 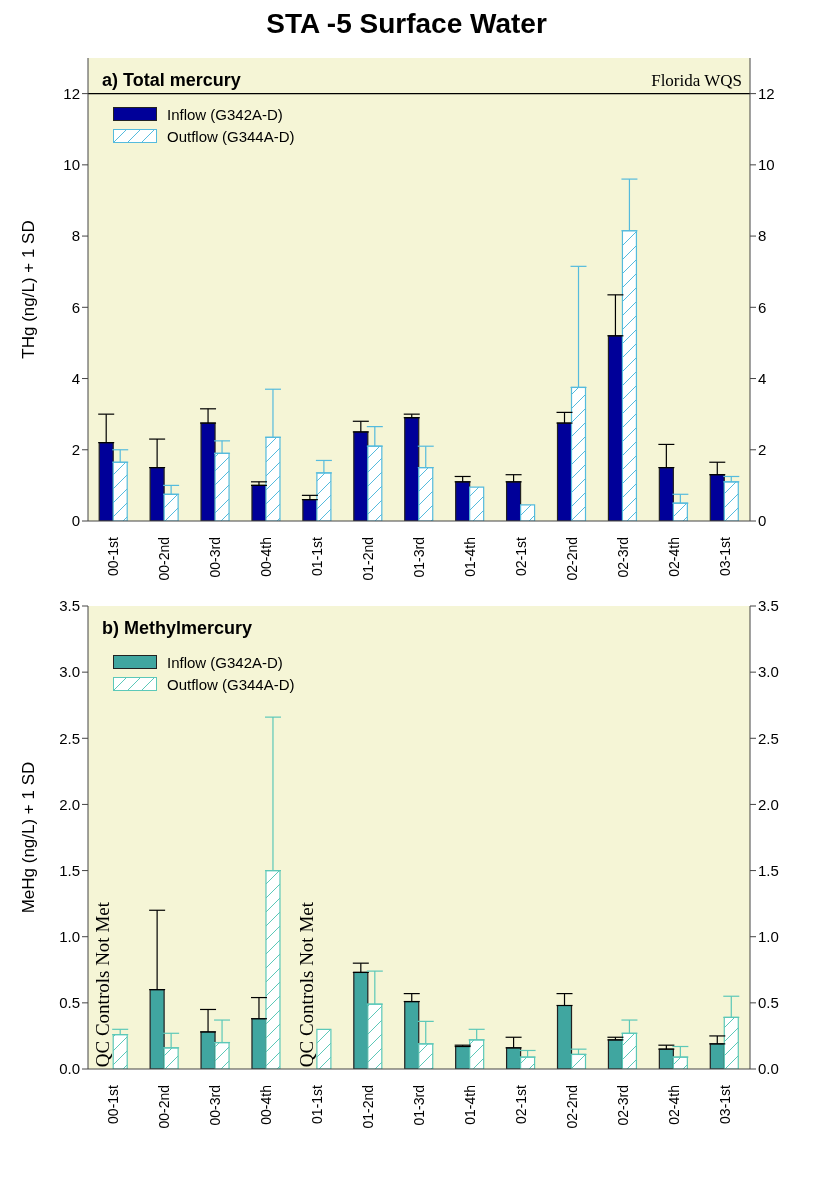 I want to click on y2-tick-label: 8, so click(x=762, y=236).